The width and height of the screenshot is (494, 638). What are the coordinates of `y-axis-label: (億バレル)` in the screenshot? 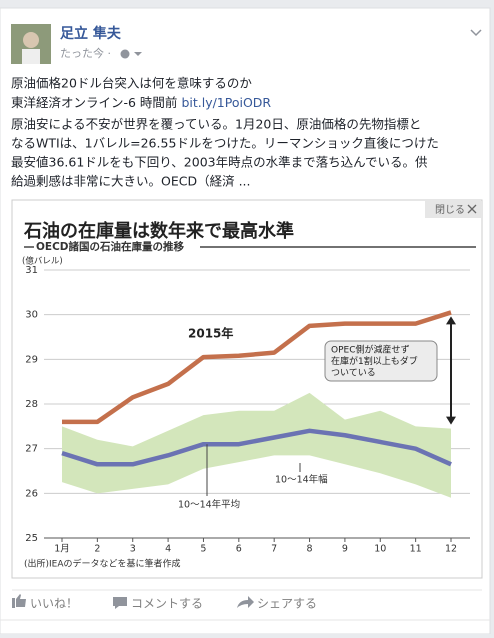 It's located at (42, 261).